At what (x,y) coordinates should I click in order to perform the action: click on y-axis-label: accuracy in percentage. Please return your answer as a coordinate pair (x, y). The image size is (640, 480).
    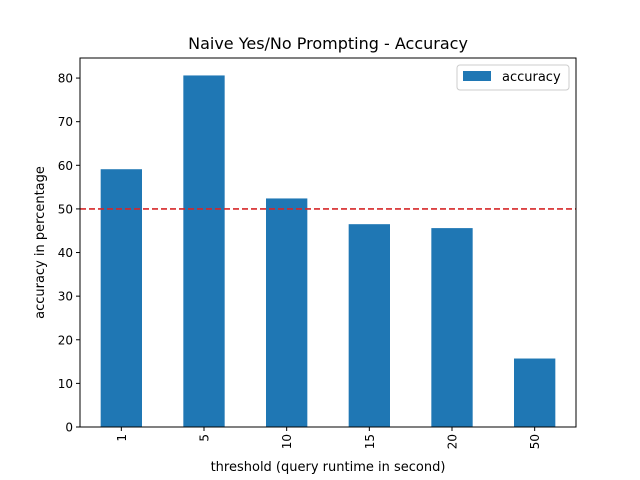
    Looking at the image, I should click on (40, 242).